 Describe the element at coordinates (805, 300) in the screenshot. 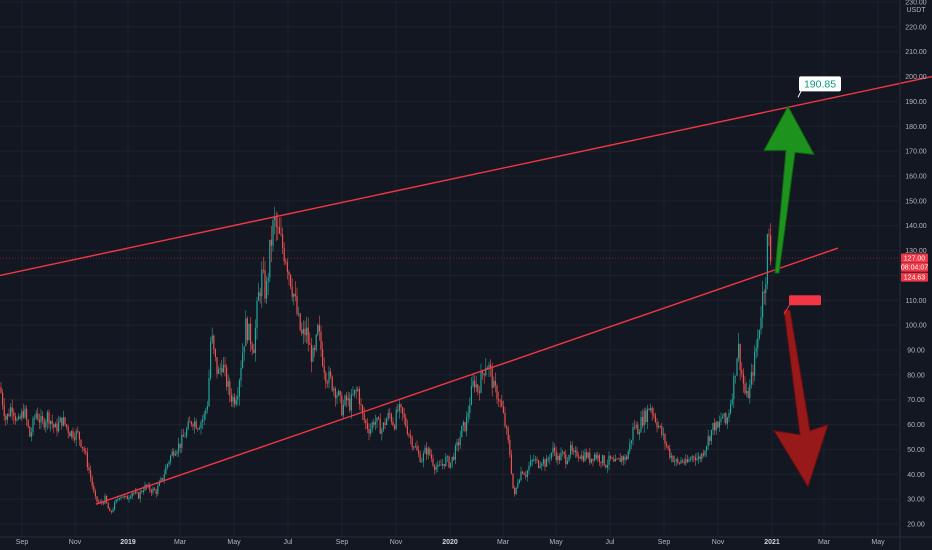

I see `callout-red-bg` at that location.